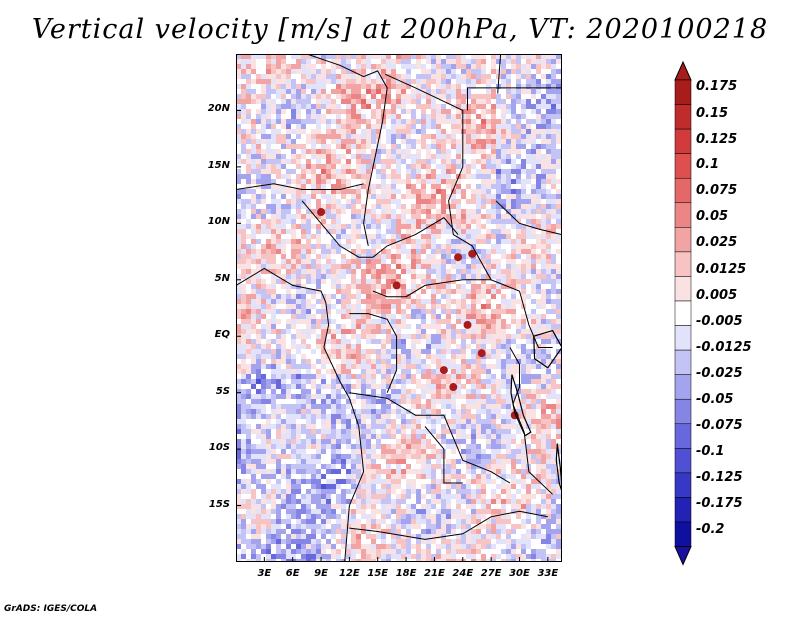 Image resolution: width=800 pixels, height=618 pixels. I want to click on grads-credit: GrADS: IGES/COLA, so click(51, 609).